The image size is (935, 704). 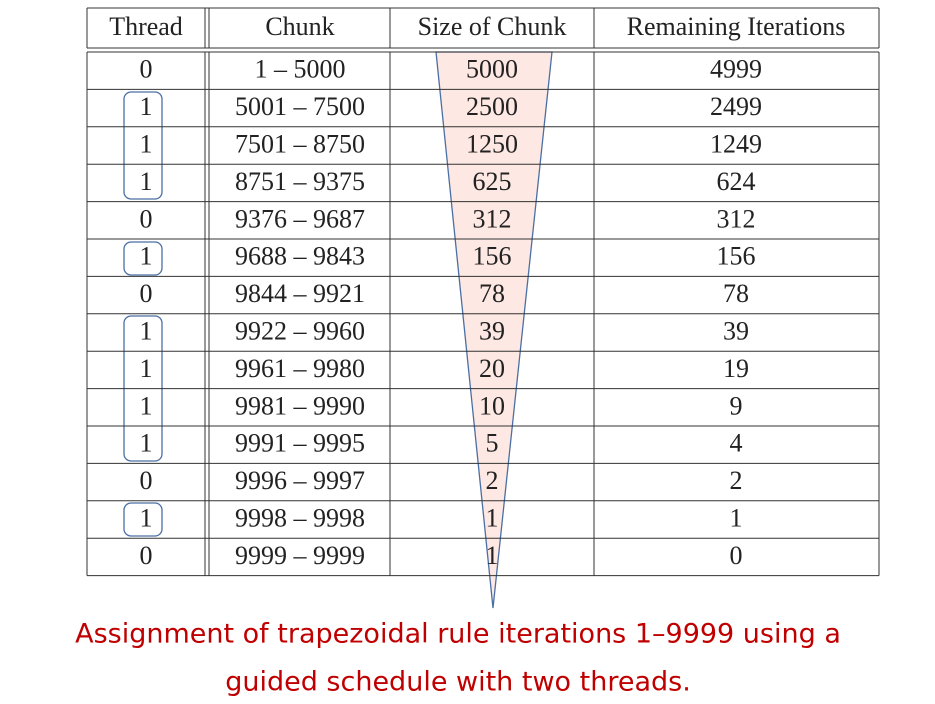 I want to click on table-cell: 20, so click(x=492, y=368).